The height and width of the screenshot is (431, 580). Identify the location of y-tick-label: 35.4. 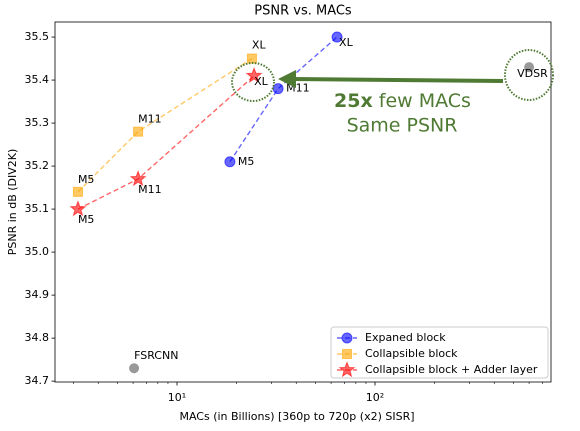
(37, 79).